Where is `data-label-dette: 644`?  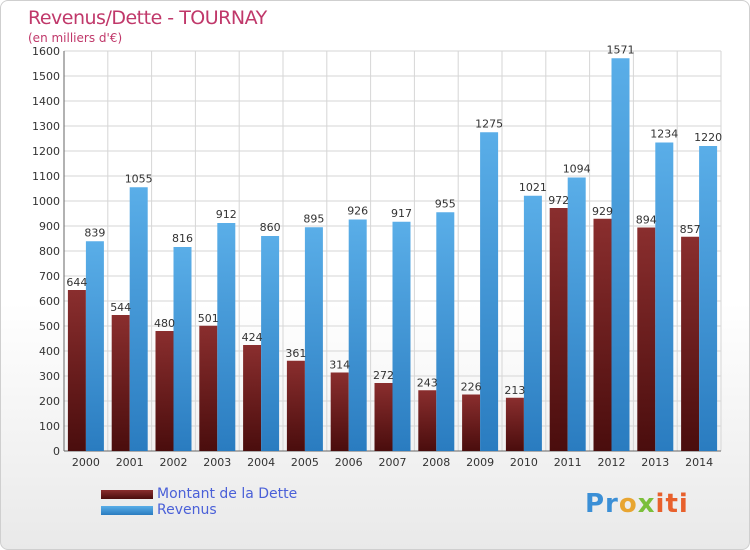
data-label-dette: 644 is located at coordinates (76, 282).